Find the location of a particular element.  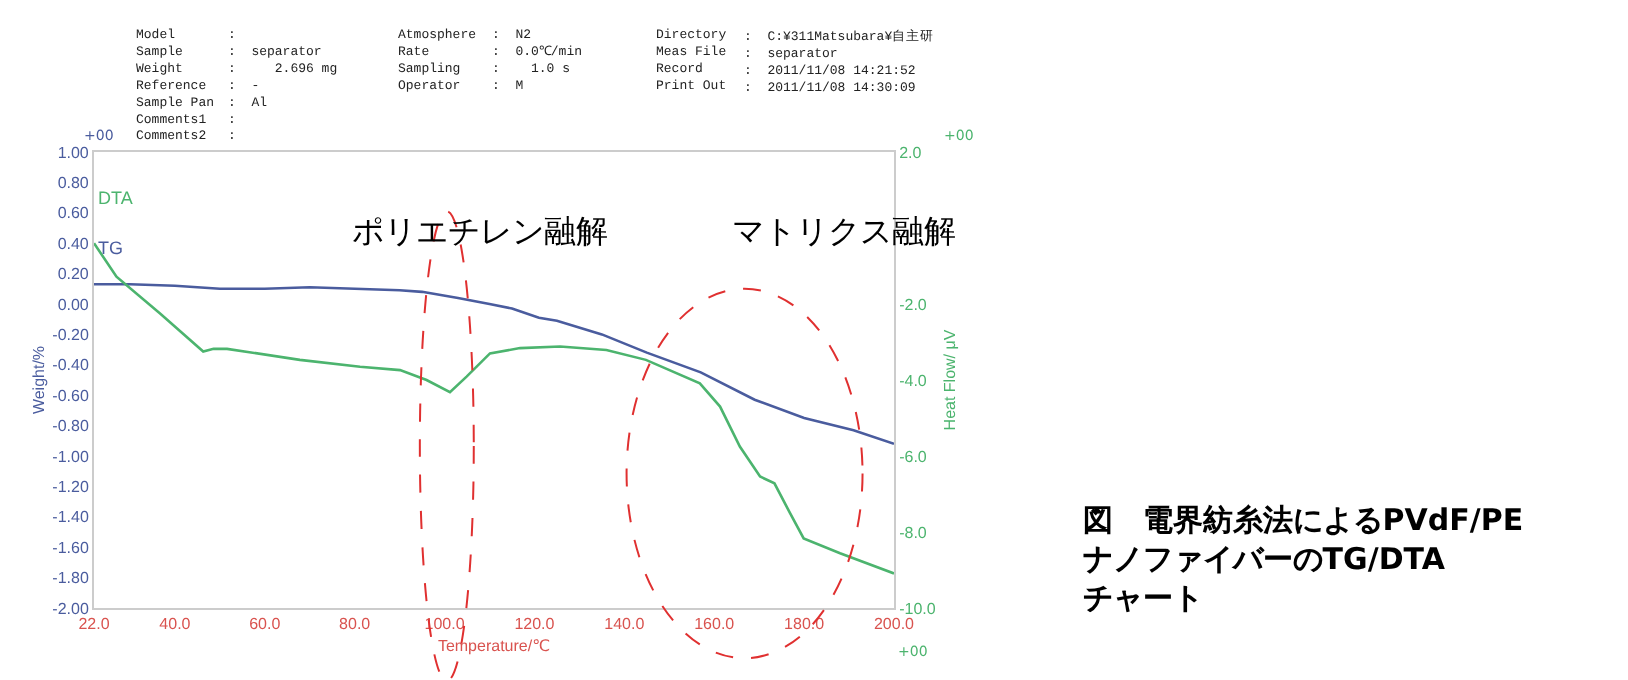

y-tick-label: 0.40 is located at coordinates (73, 243).